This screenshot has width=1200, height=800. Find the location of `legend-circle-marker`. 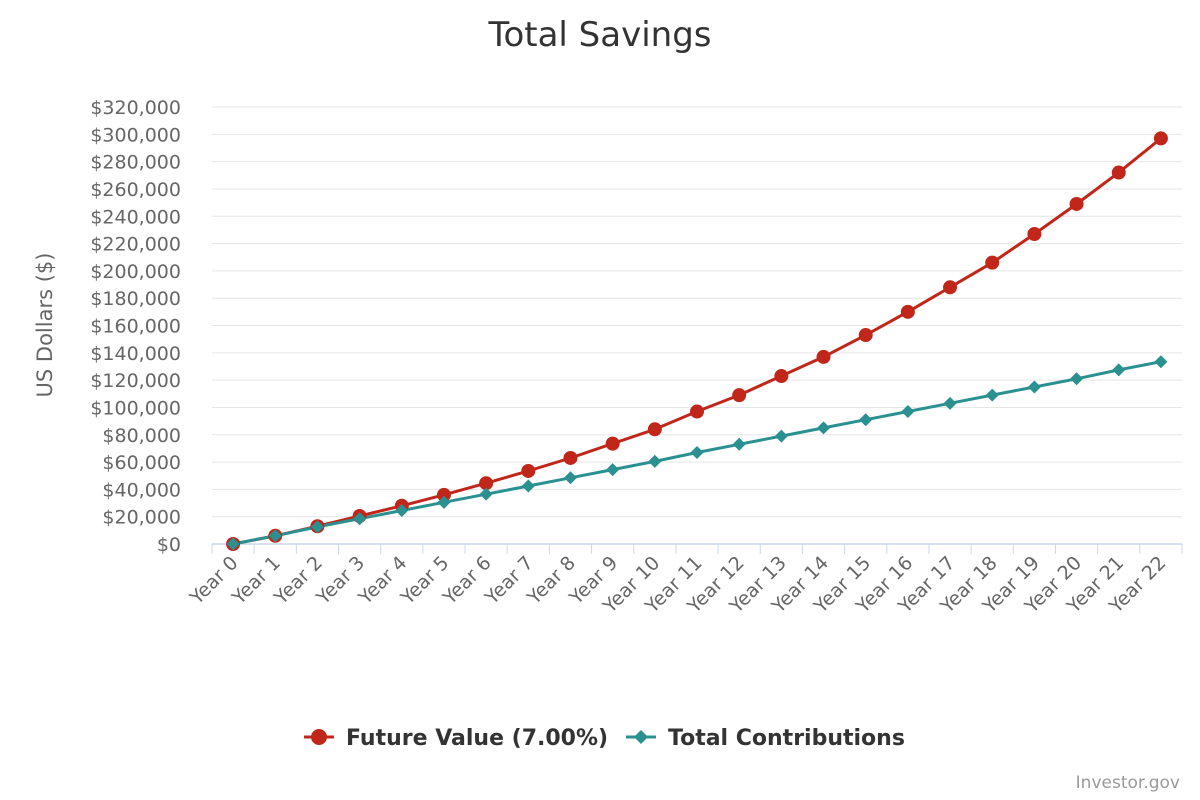

legend-circle-marker is located at coordinates (319, 737).